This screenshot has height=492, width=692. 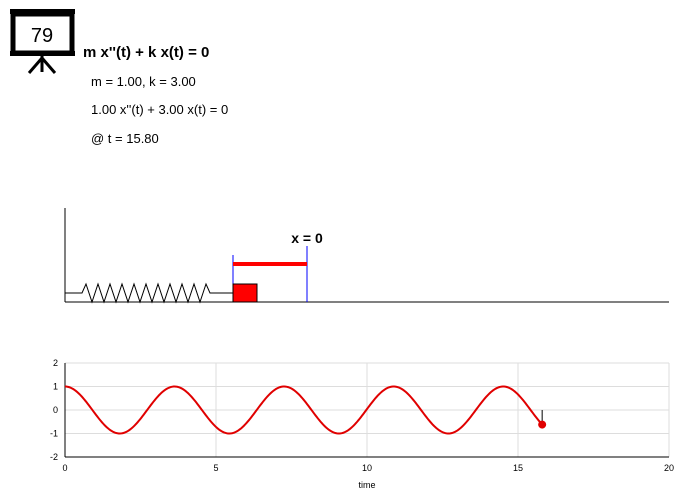 What do you see at coordinates (54, 457) in the screenshot?
I see `y-tick-label: -2` at bounding box center [54, 457].